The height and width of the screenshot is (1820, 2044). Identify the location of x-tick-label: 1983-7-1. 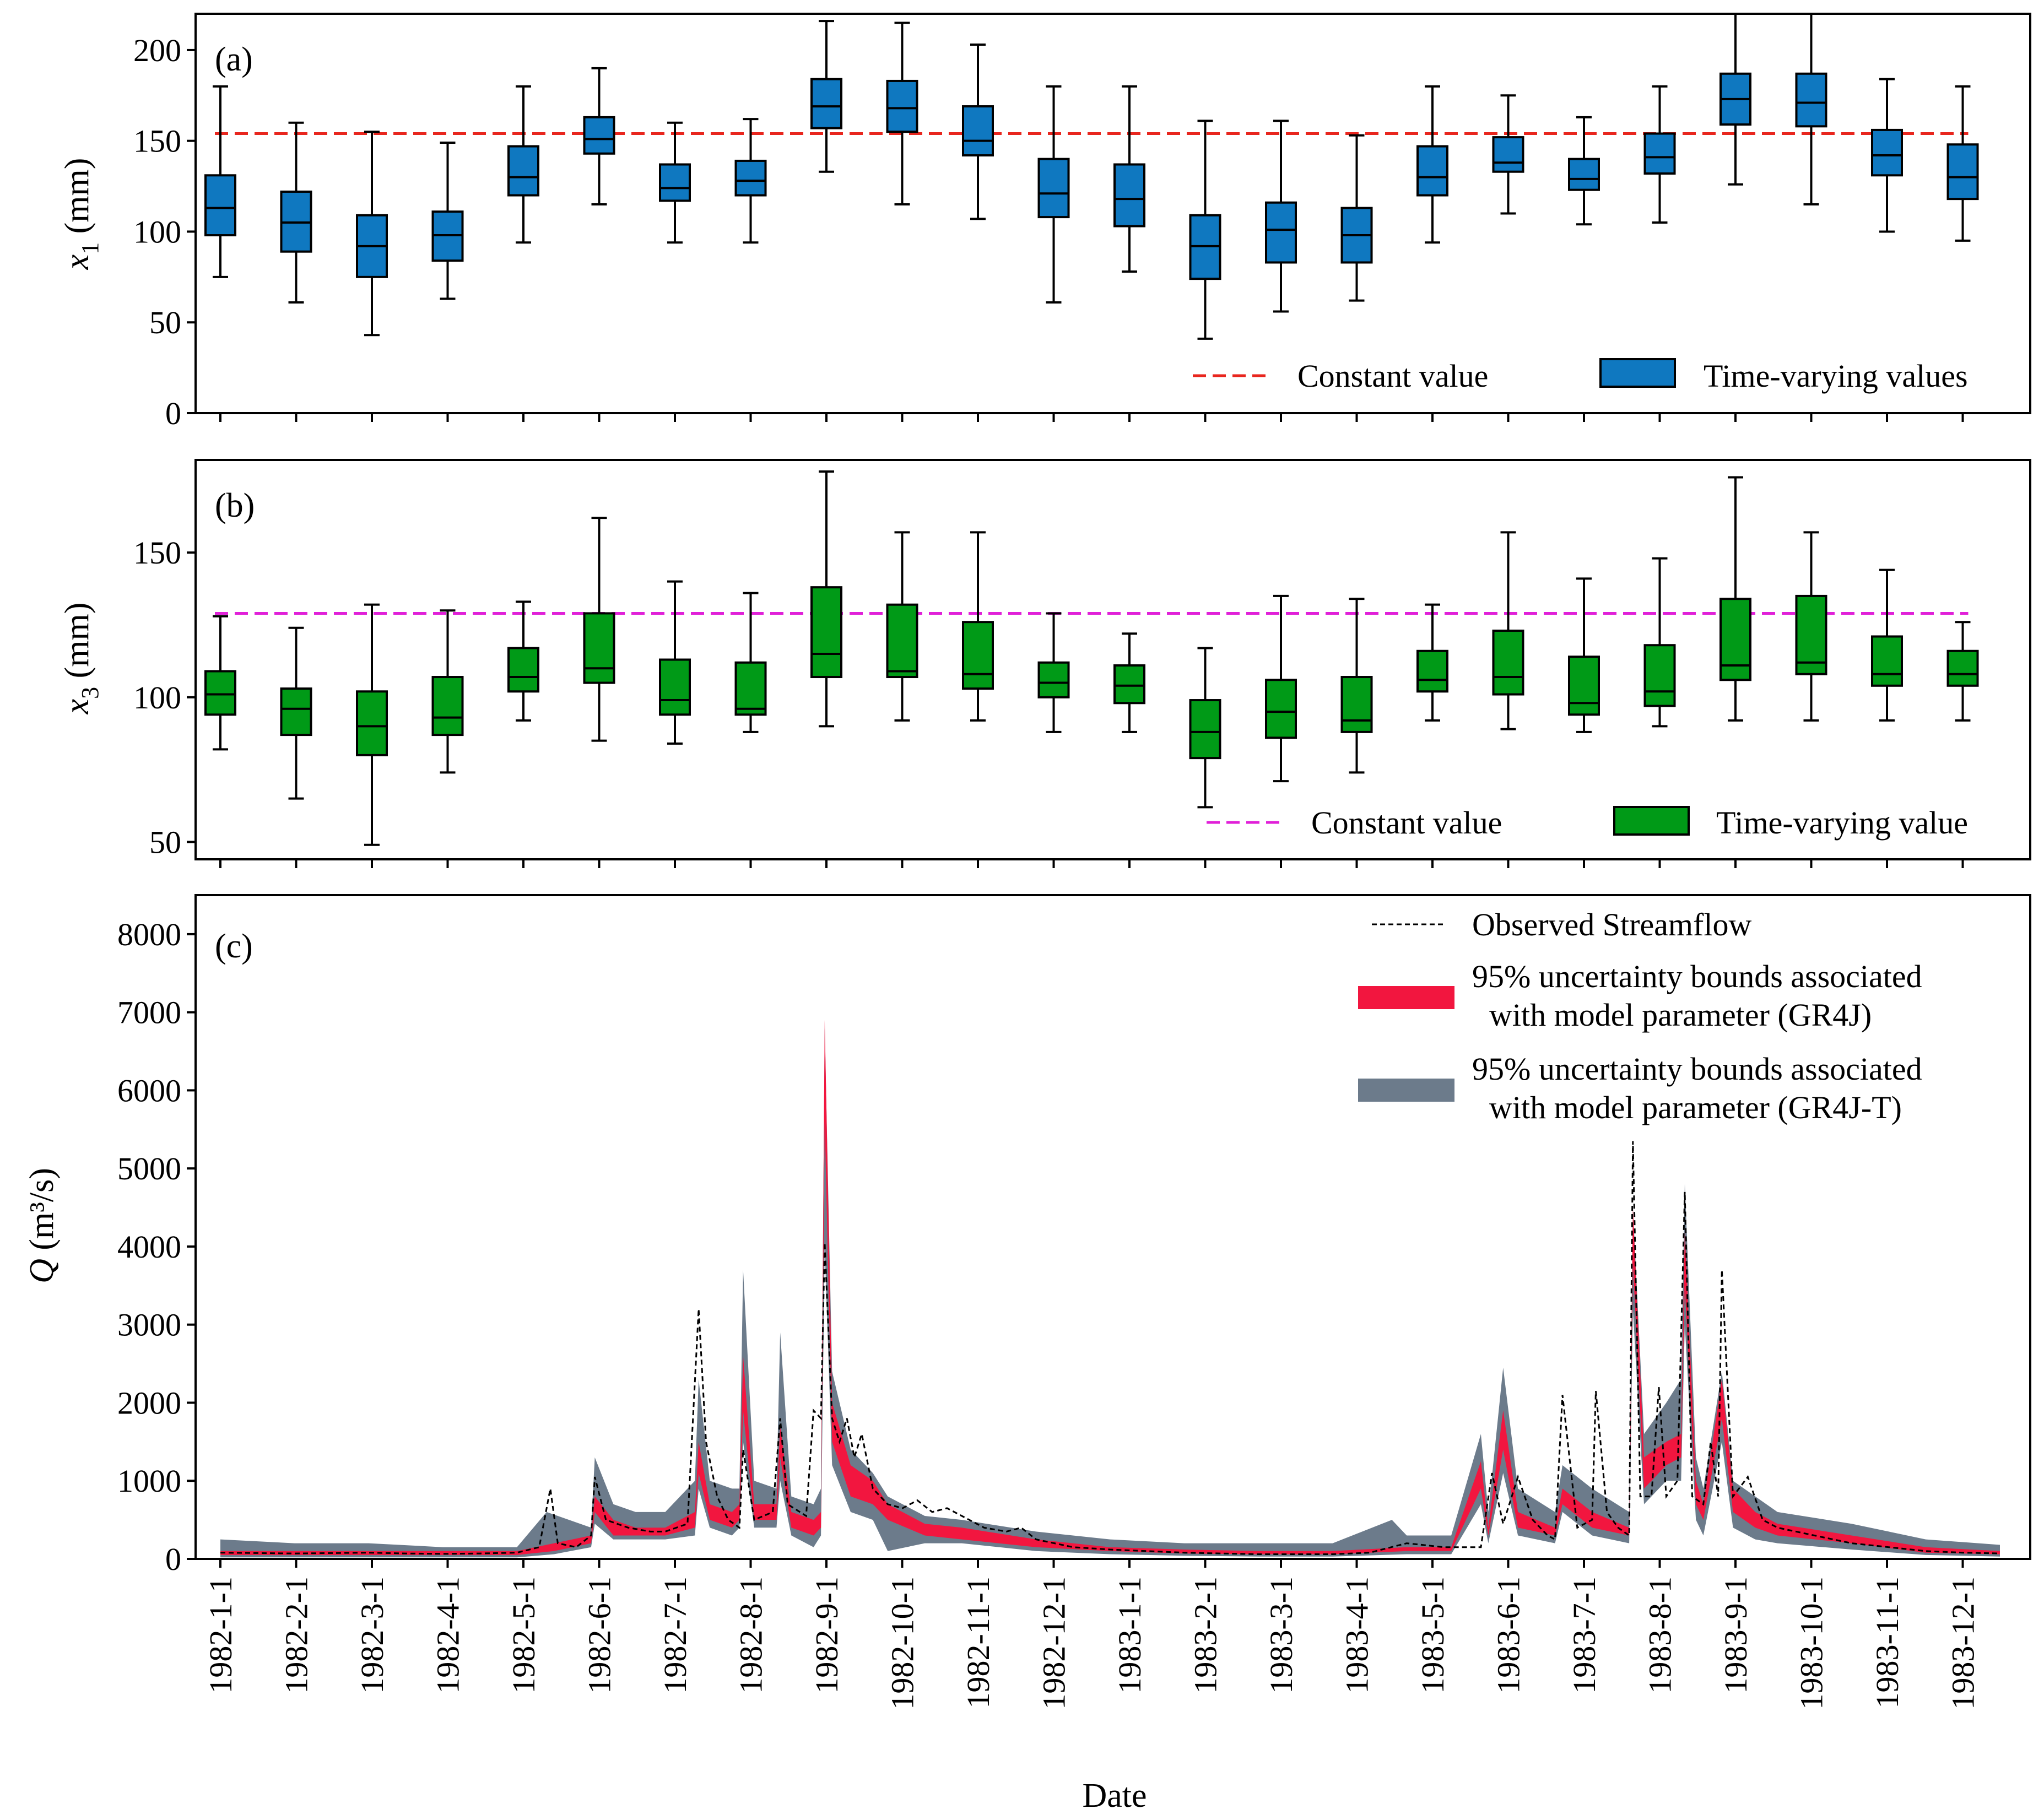
(1584, 1635).